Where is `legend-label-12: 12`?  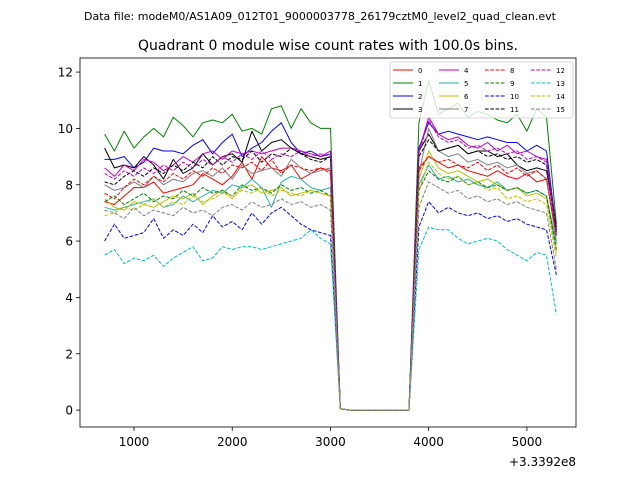 legend-label-12: 12 is located at coordinates (560, 71).